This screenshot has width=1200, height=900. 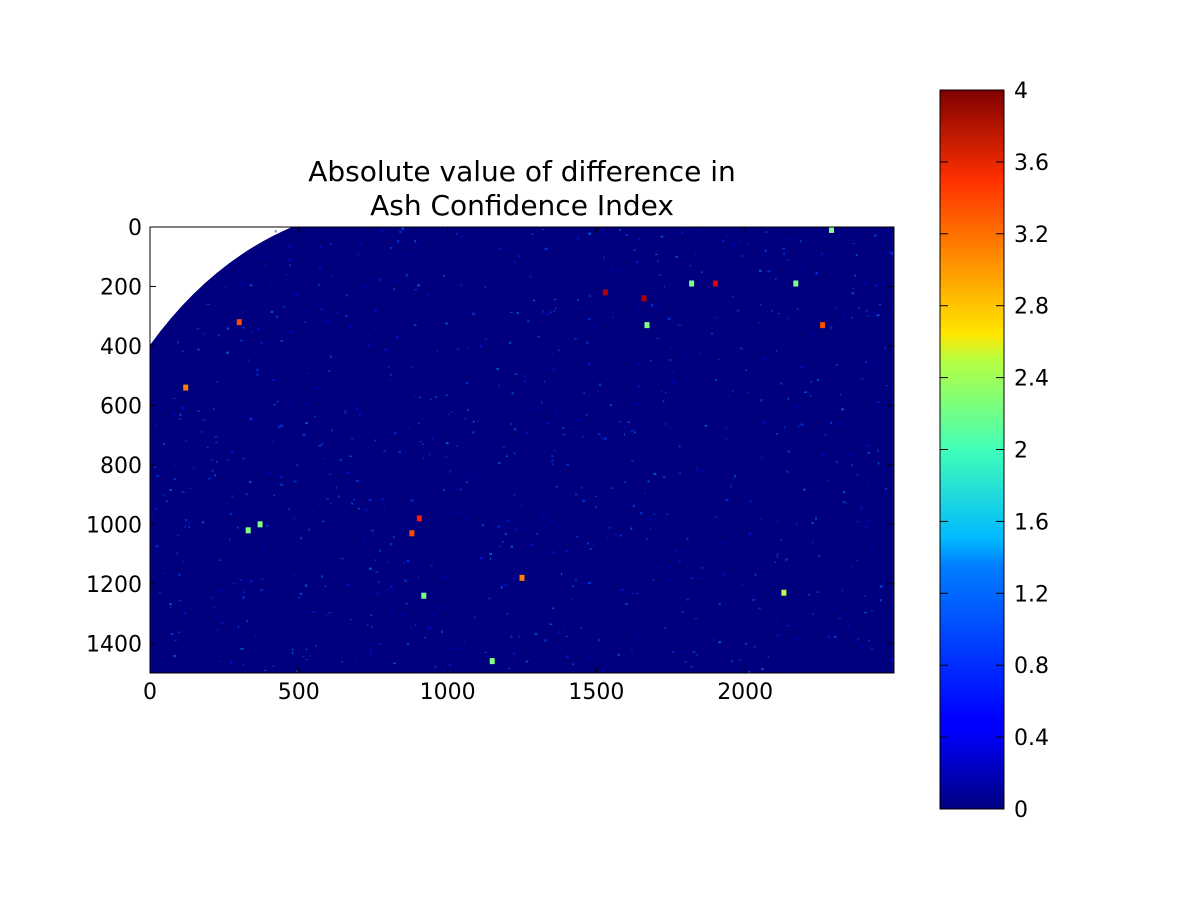 I want to click on x-tick-label: 2000, so click(x=745, y=692).